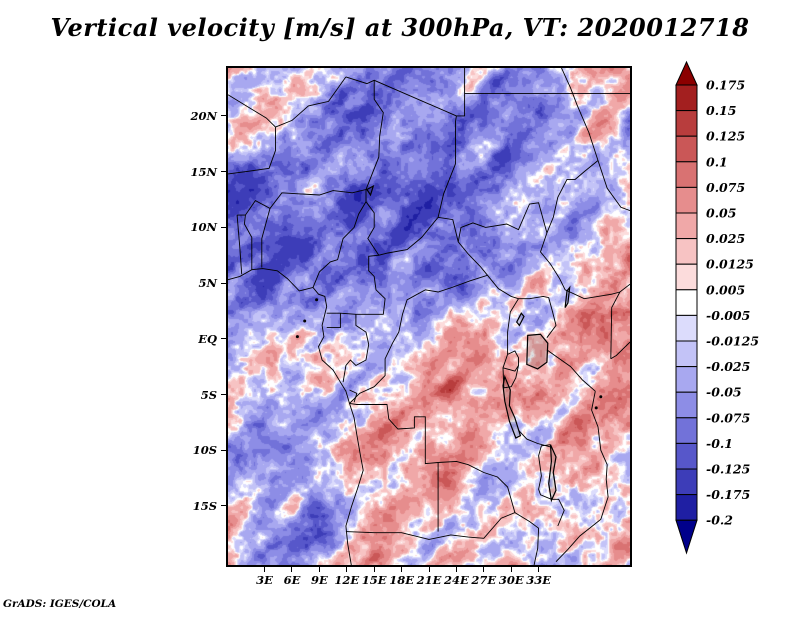 The image size is (800, 618). What do you see at coordinates (730, 264) in the screenshot?
I see `colorbar-tick-label: 0.0125` at bounding box center [730, 264].